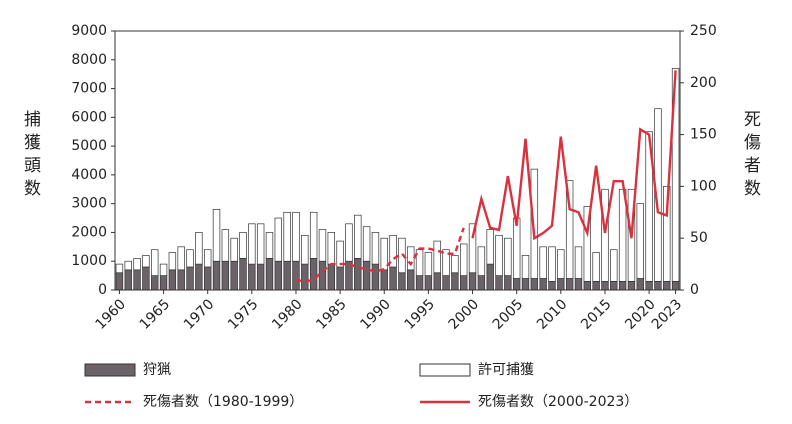 The height and width of the screenshot is (424, 792). What do you see at coordinates (89, 175) in the screenshot?
I see `y-tick-label: 4000` at bounding box center [89, 175].